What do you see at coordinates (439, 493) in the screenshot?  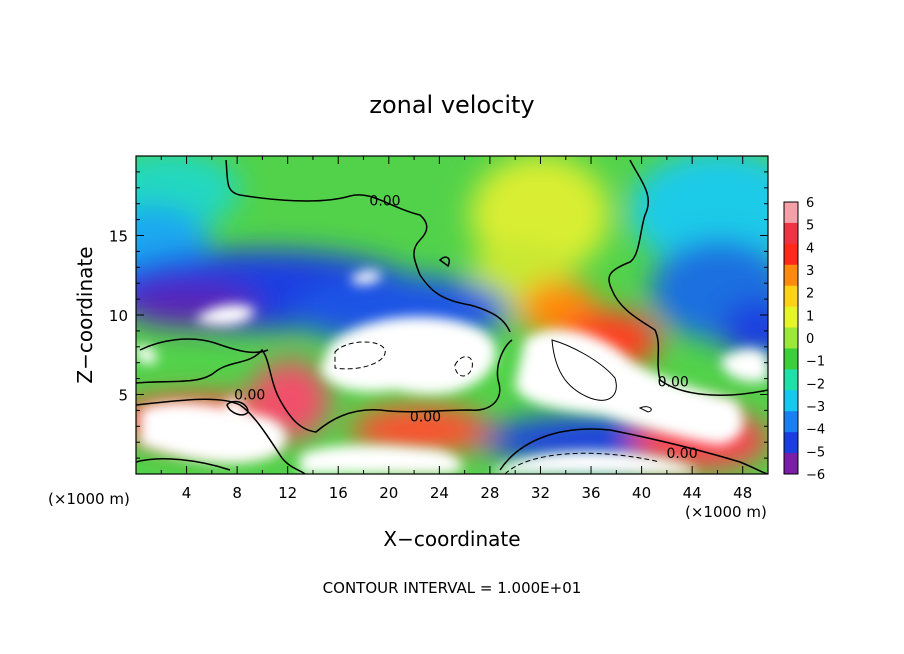 I see `x-tick-label: 24` at bounding box center [439, 493].